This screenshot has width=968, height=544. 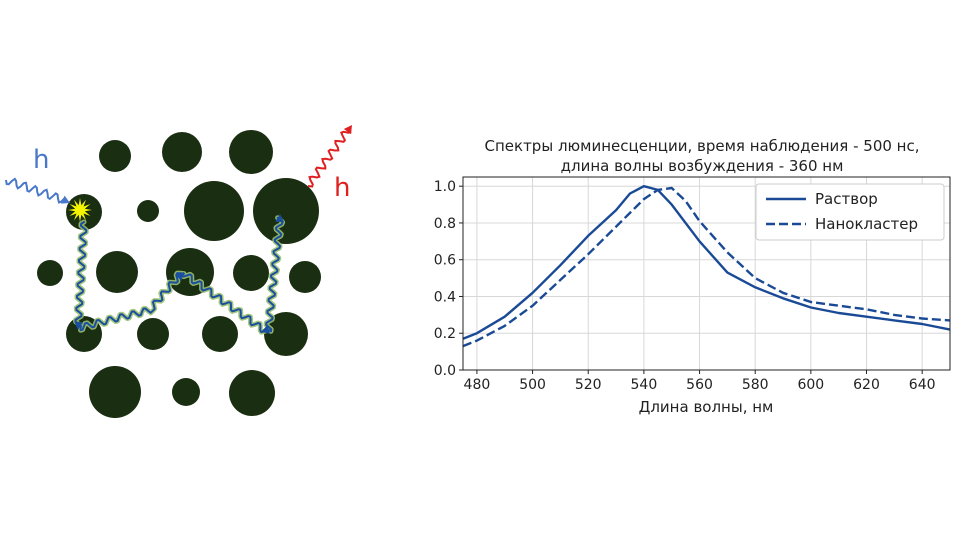 I want to click on incoming-photon-label: h, so click(x=41, y=160).